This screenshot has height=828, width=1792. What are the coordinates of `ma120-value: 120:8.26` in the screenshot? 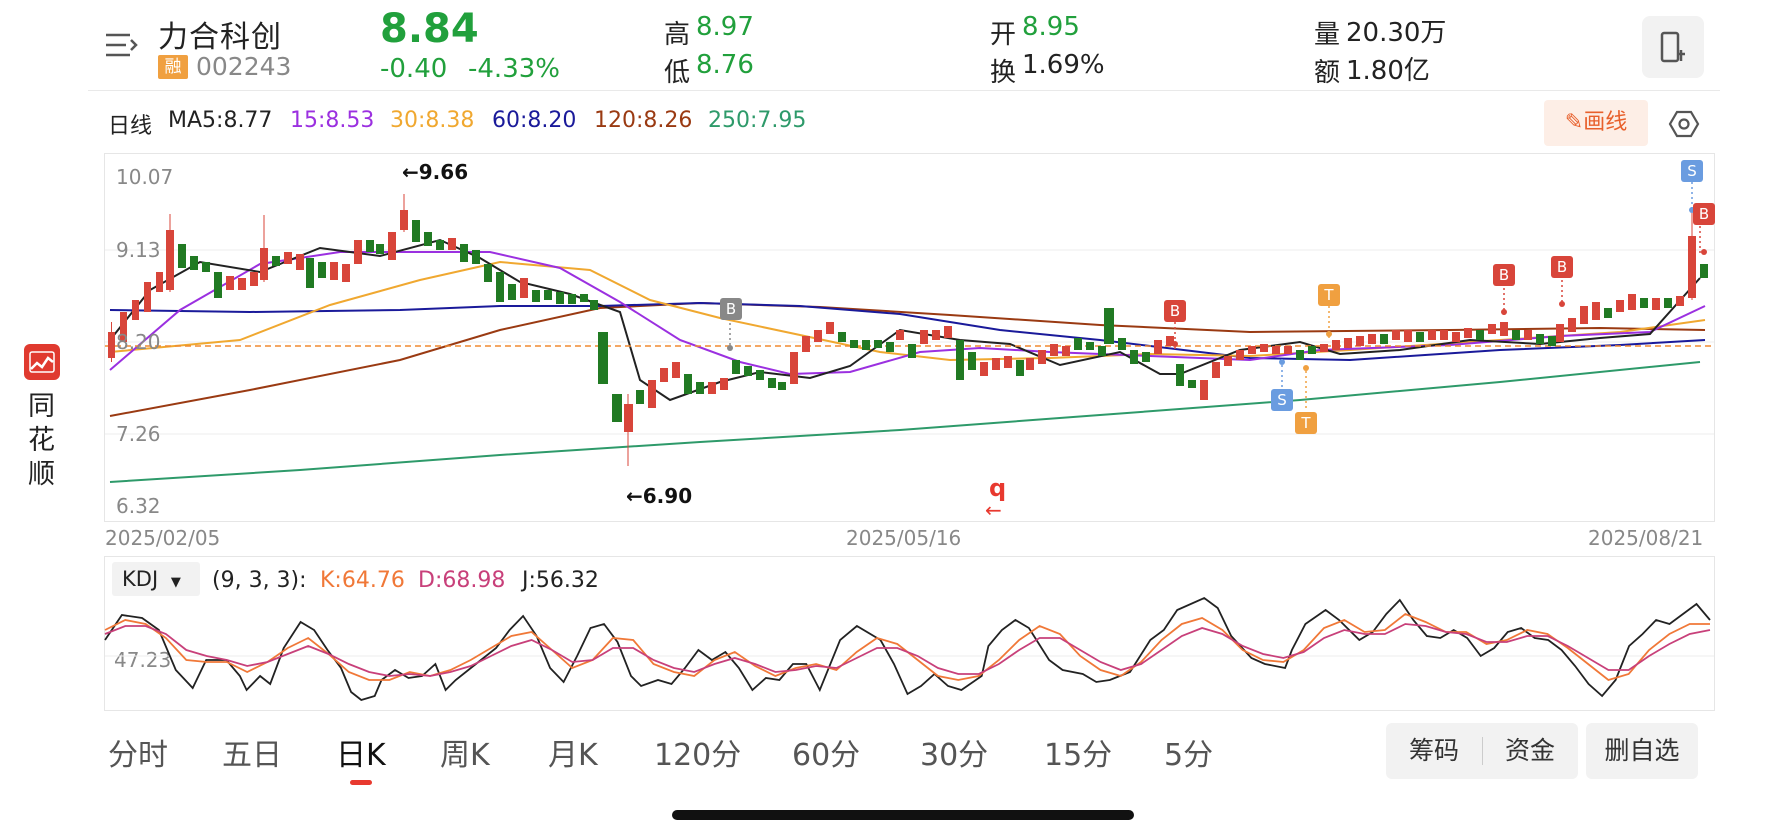 It's located at (643, 120).